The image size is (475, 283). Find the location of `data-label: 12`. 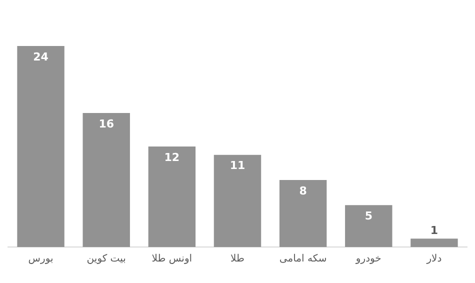

data-label: 12 is located at coordinates (172, 157).